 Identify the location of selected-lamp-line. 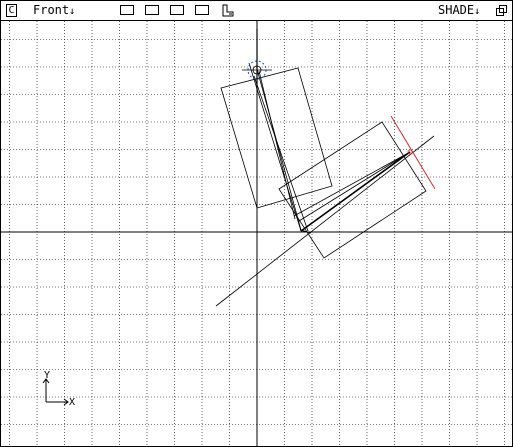
(413, 152).